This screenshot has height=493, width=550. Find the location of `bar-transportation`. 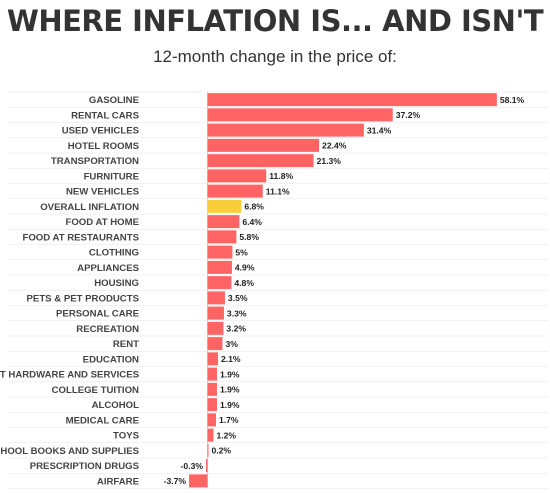

bar-transportation is located at coordinates (260, 161).